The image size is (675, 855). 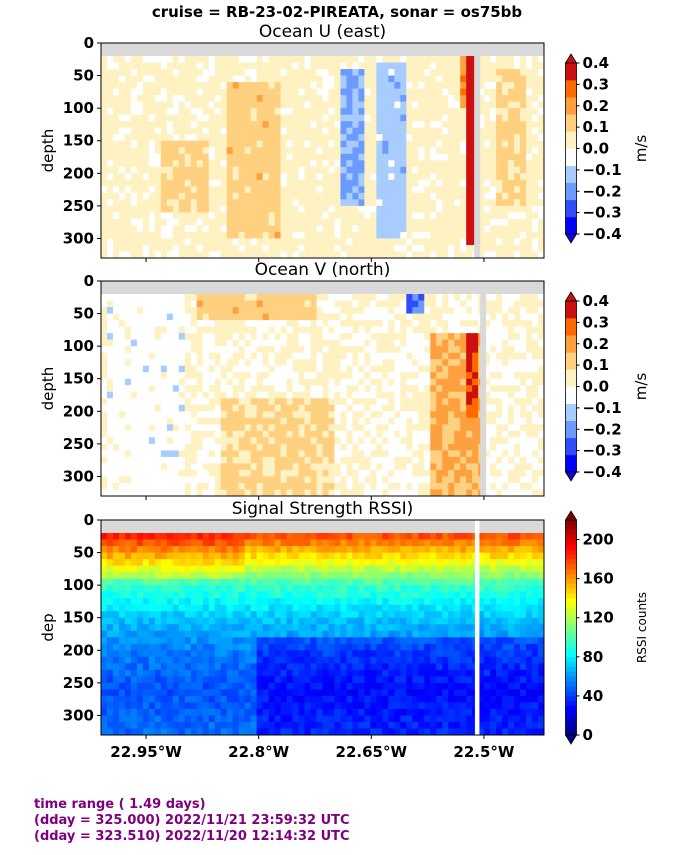 I want to click on panel-0-ytick-label: 50, so click(x=83, y=76).